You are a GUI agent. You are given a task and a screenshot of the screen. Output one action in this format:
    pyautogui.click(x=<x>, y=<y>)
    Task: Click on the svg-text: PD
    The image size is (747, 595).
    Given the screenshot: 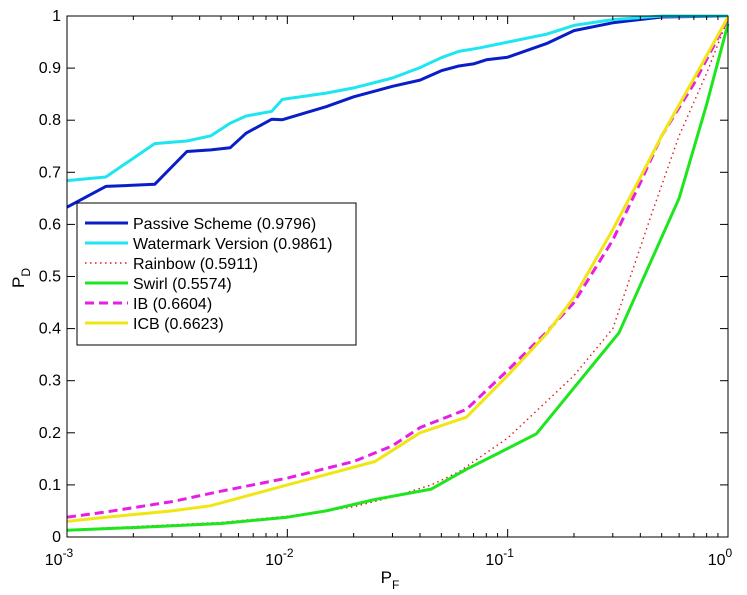 What is the action you would take?
    pyautogui.click(x=21, y=278)
    